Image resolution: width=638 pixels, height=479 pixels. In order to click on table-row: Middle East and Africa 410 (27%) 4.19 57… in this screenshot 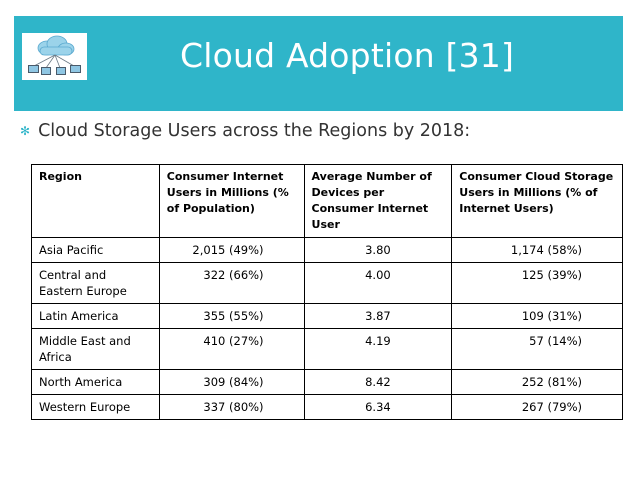, I will do `click(327, 349)`.